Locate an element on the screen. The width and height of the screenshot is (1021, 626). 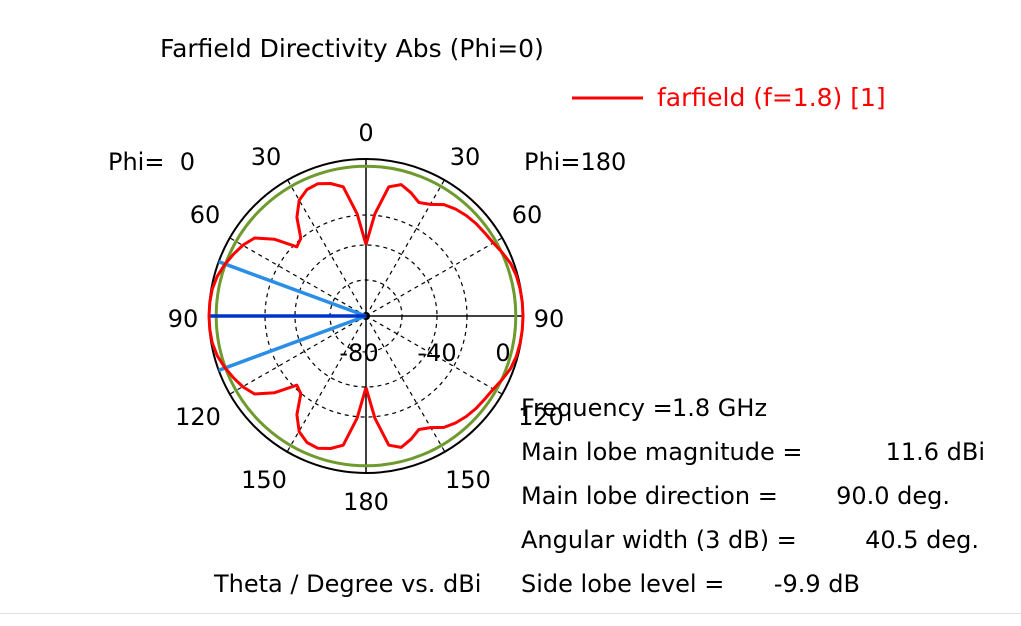
angle-label-right-150: 150 is located at coordinates (468, 480).